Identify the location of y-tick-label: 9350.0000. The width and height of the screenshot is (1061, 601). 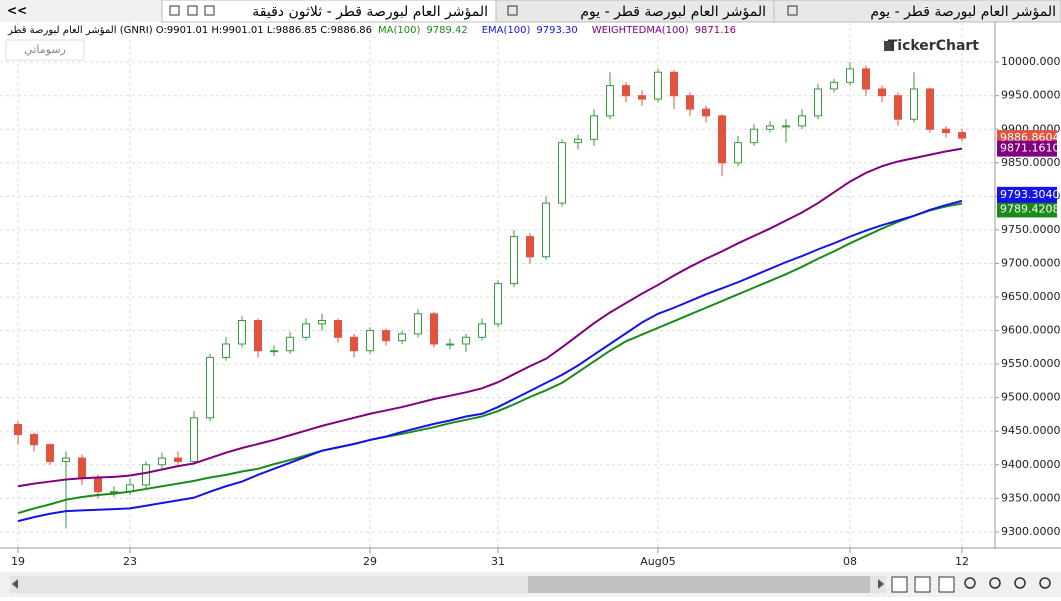
(1031, 497).